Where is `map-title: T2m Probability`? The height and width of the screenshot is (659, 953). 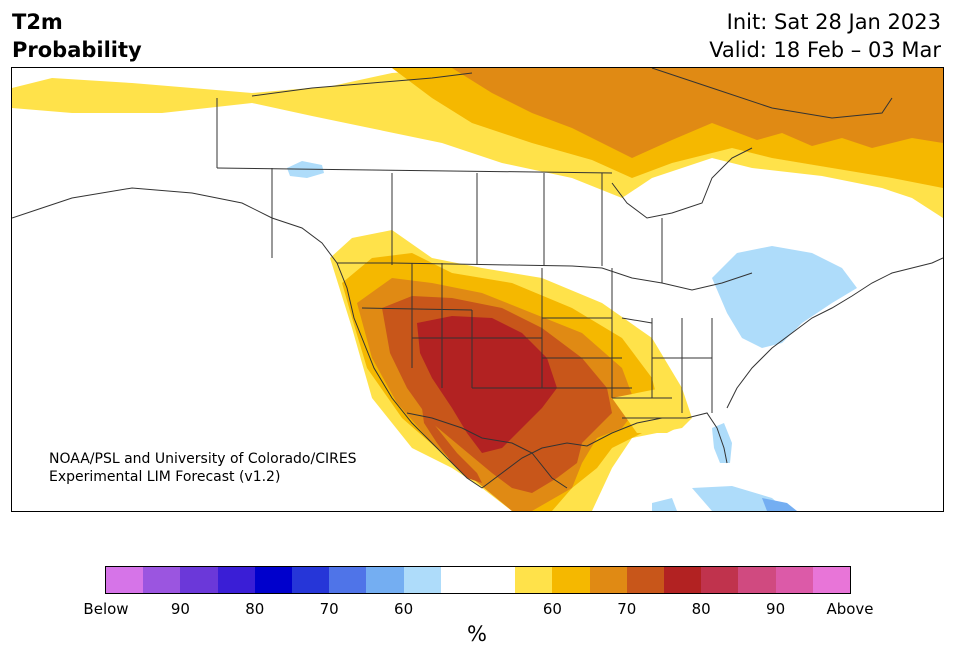 map-title: T2m Probability is located at coordinates (77, 36).